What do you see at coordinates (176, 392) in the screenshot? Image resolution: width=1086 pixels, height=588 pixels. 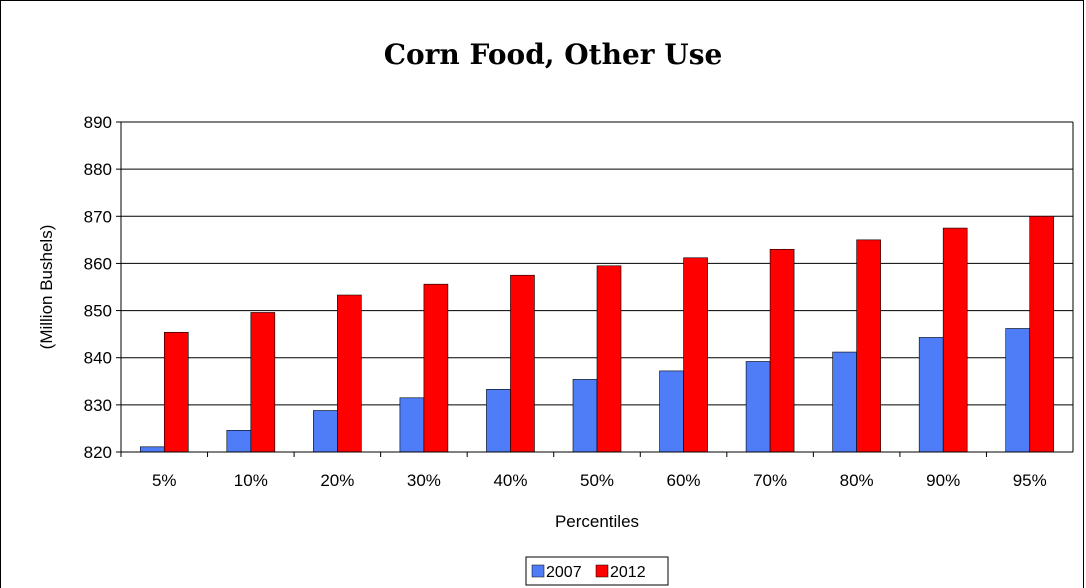 I see `bar-2012-5pct` at bounding box center [176, 392].